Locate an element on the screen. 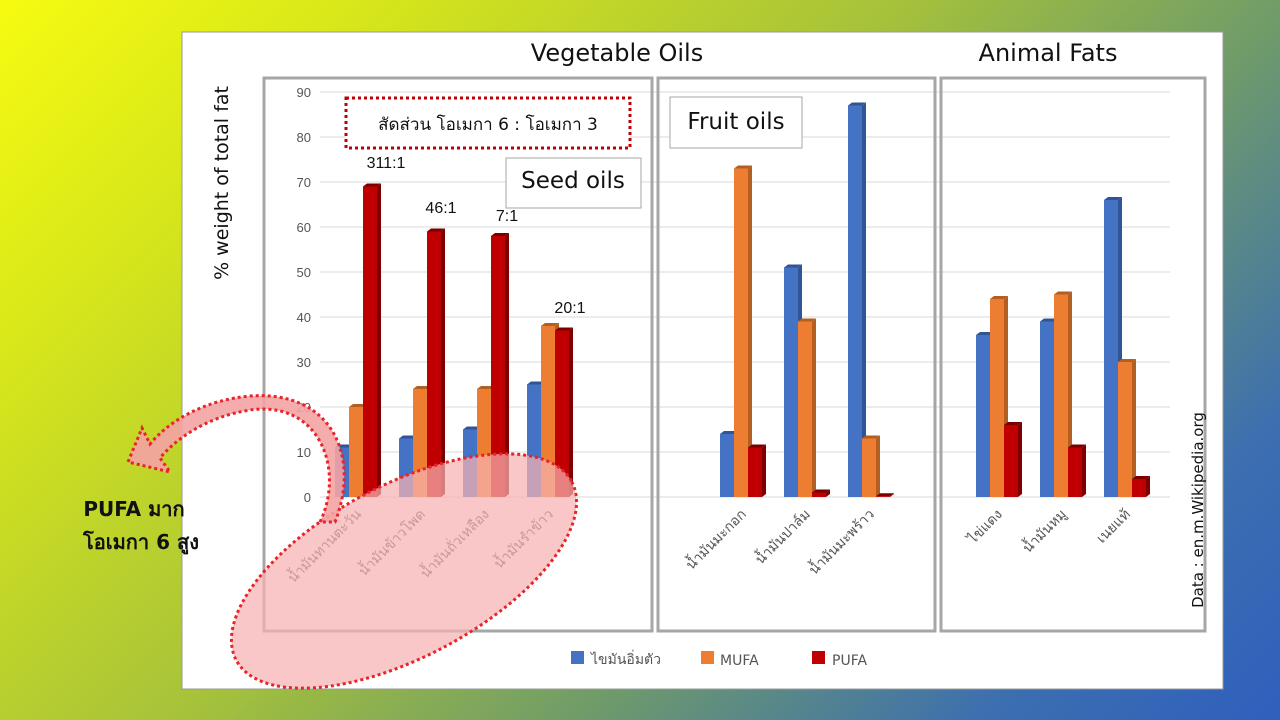  callout-arrow is located at coordinates (235, 459).